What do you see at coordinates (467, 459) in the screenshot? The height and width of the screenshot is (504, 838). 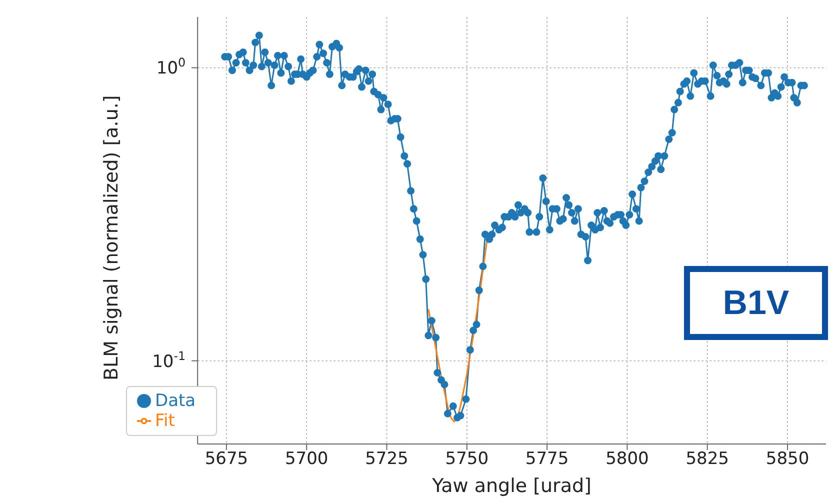 I see `x-tick-label: 5750` at bounding box center [467, 459].